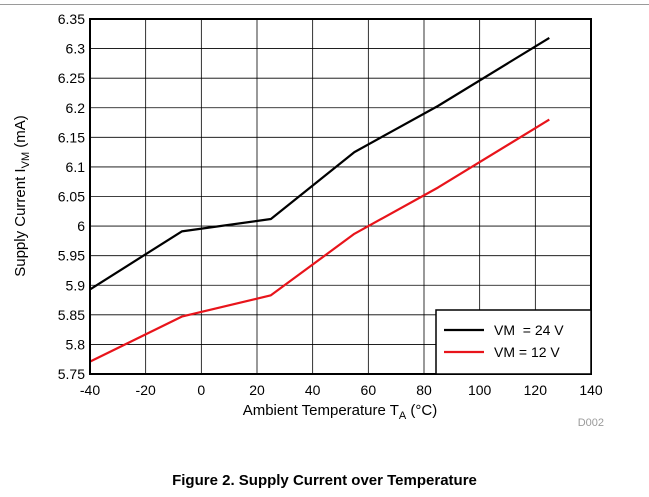 The height and width of the screenshot is (497, 649). Describe the element at coordinates (146, 390) in the screenshot. I see `x-tick-label: -20` at that location.